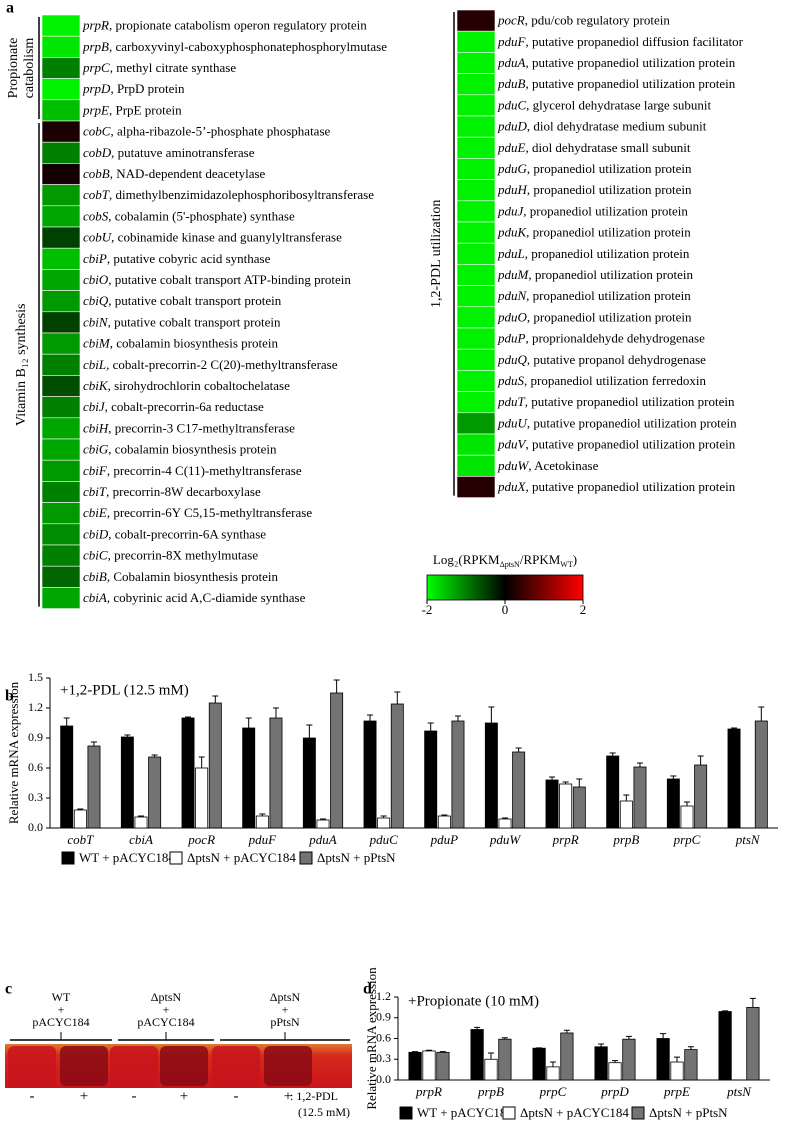 The height and width of the screenshot is (1125, 787). Describe the element at coordinates (201, 215) in the screenshot. I see `gene-description: , cobalamin (5'-phosphate) synthase` at that location.